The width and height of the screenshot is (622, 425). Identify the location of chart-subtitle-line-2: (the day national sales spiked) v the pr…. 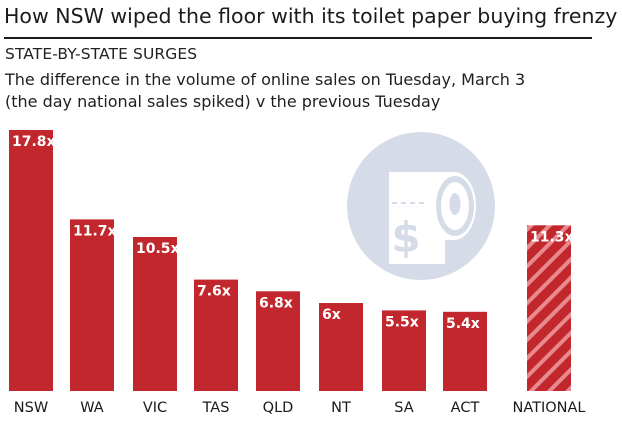
(223, 101).